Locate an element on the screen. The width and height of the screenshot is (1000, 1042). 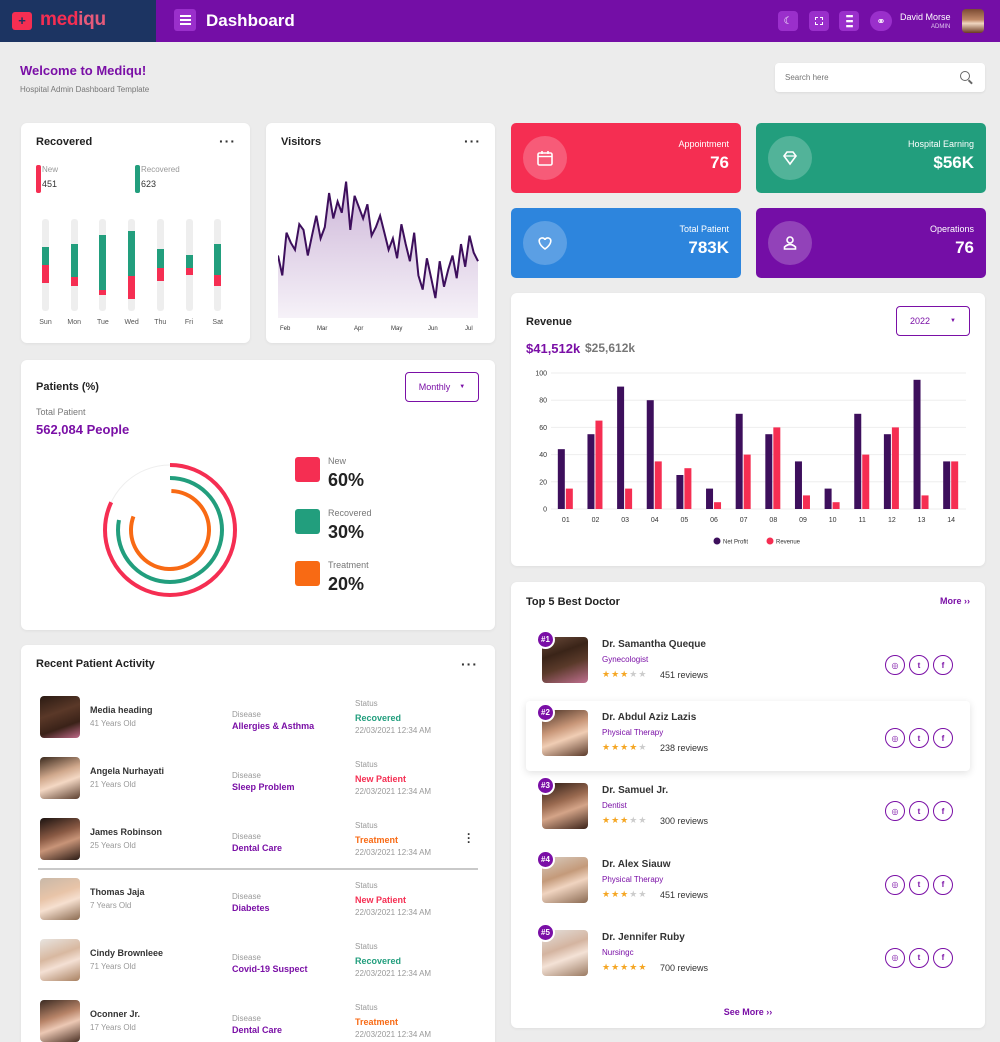
stat-card: Total Patient 783K is located at coordinates (626, 243).